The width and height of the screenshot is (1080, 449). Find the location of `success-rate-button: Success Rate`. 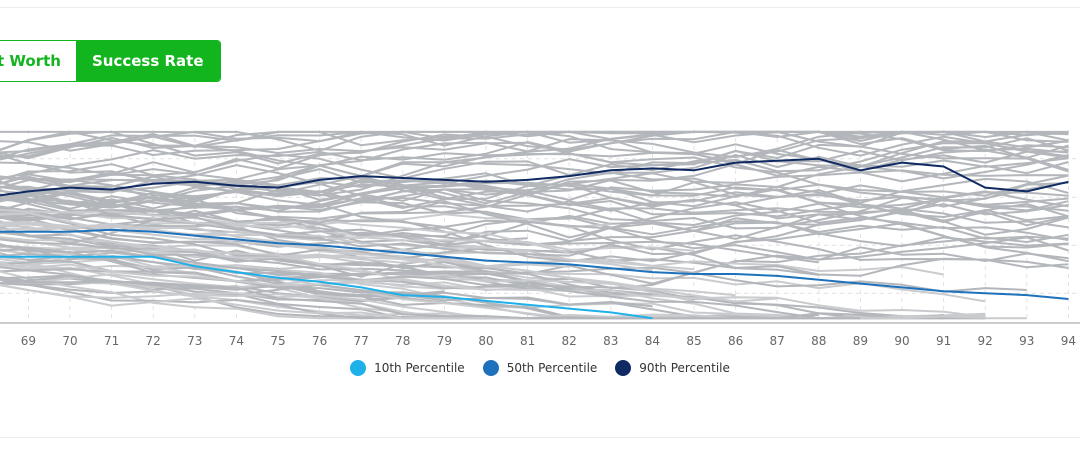

success-rate-button: Success Rate is located at coordinates (147, 61).